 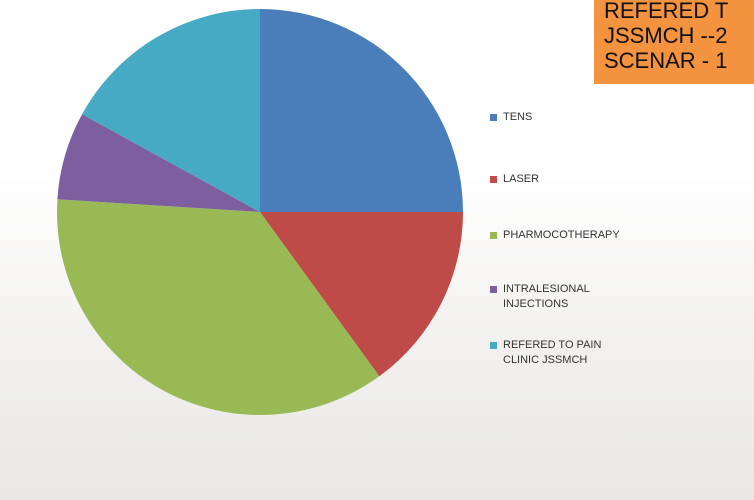 I want to click on legend-item: LASER, so click(x=554, y=179).